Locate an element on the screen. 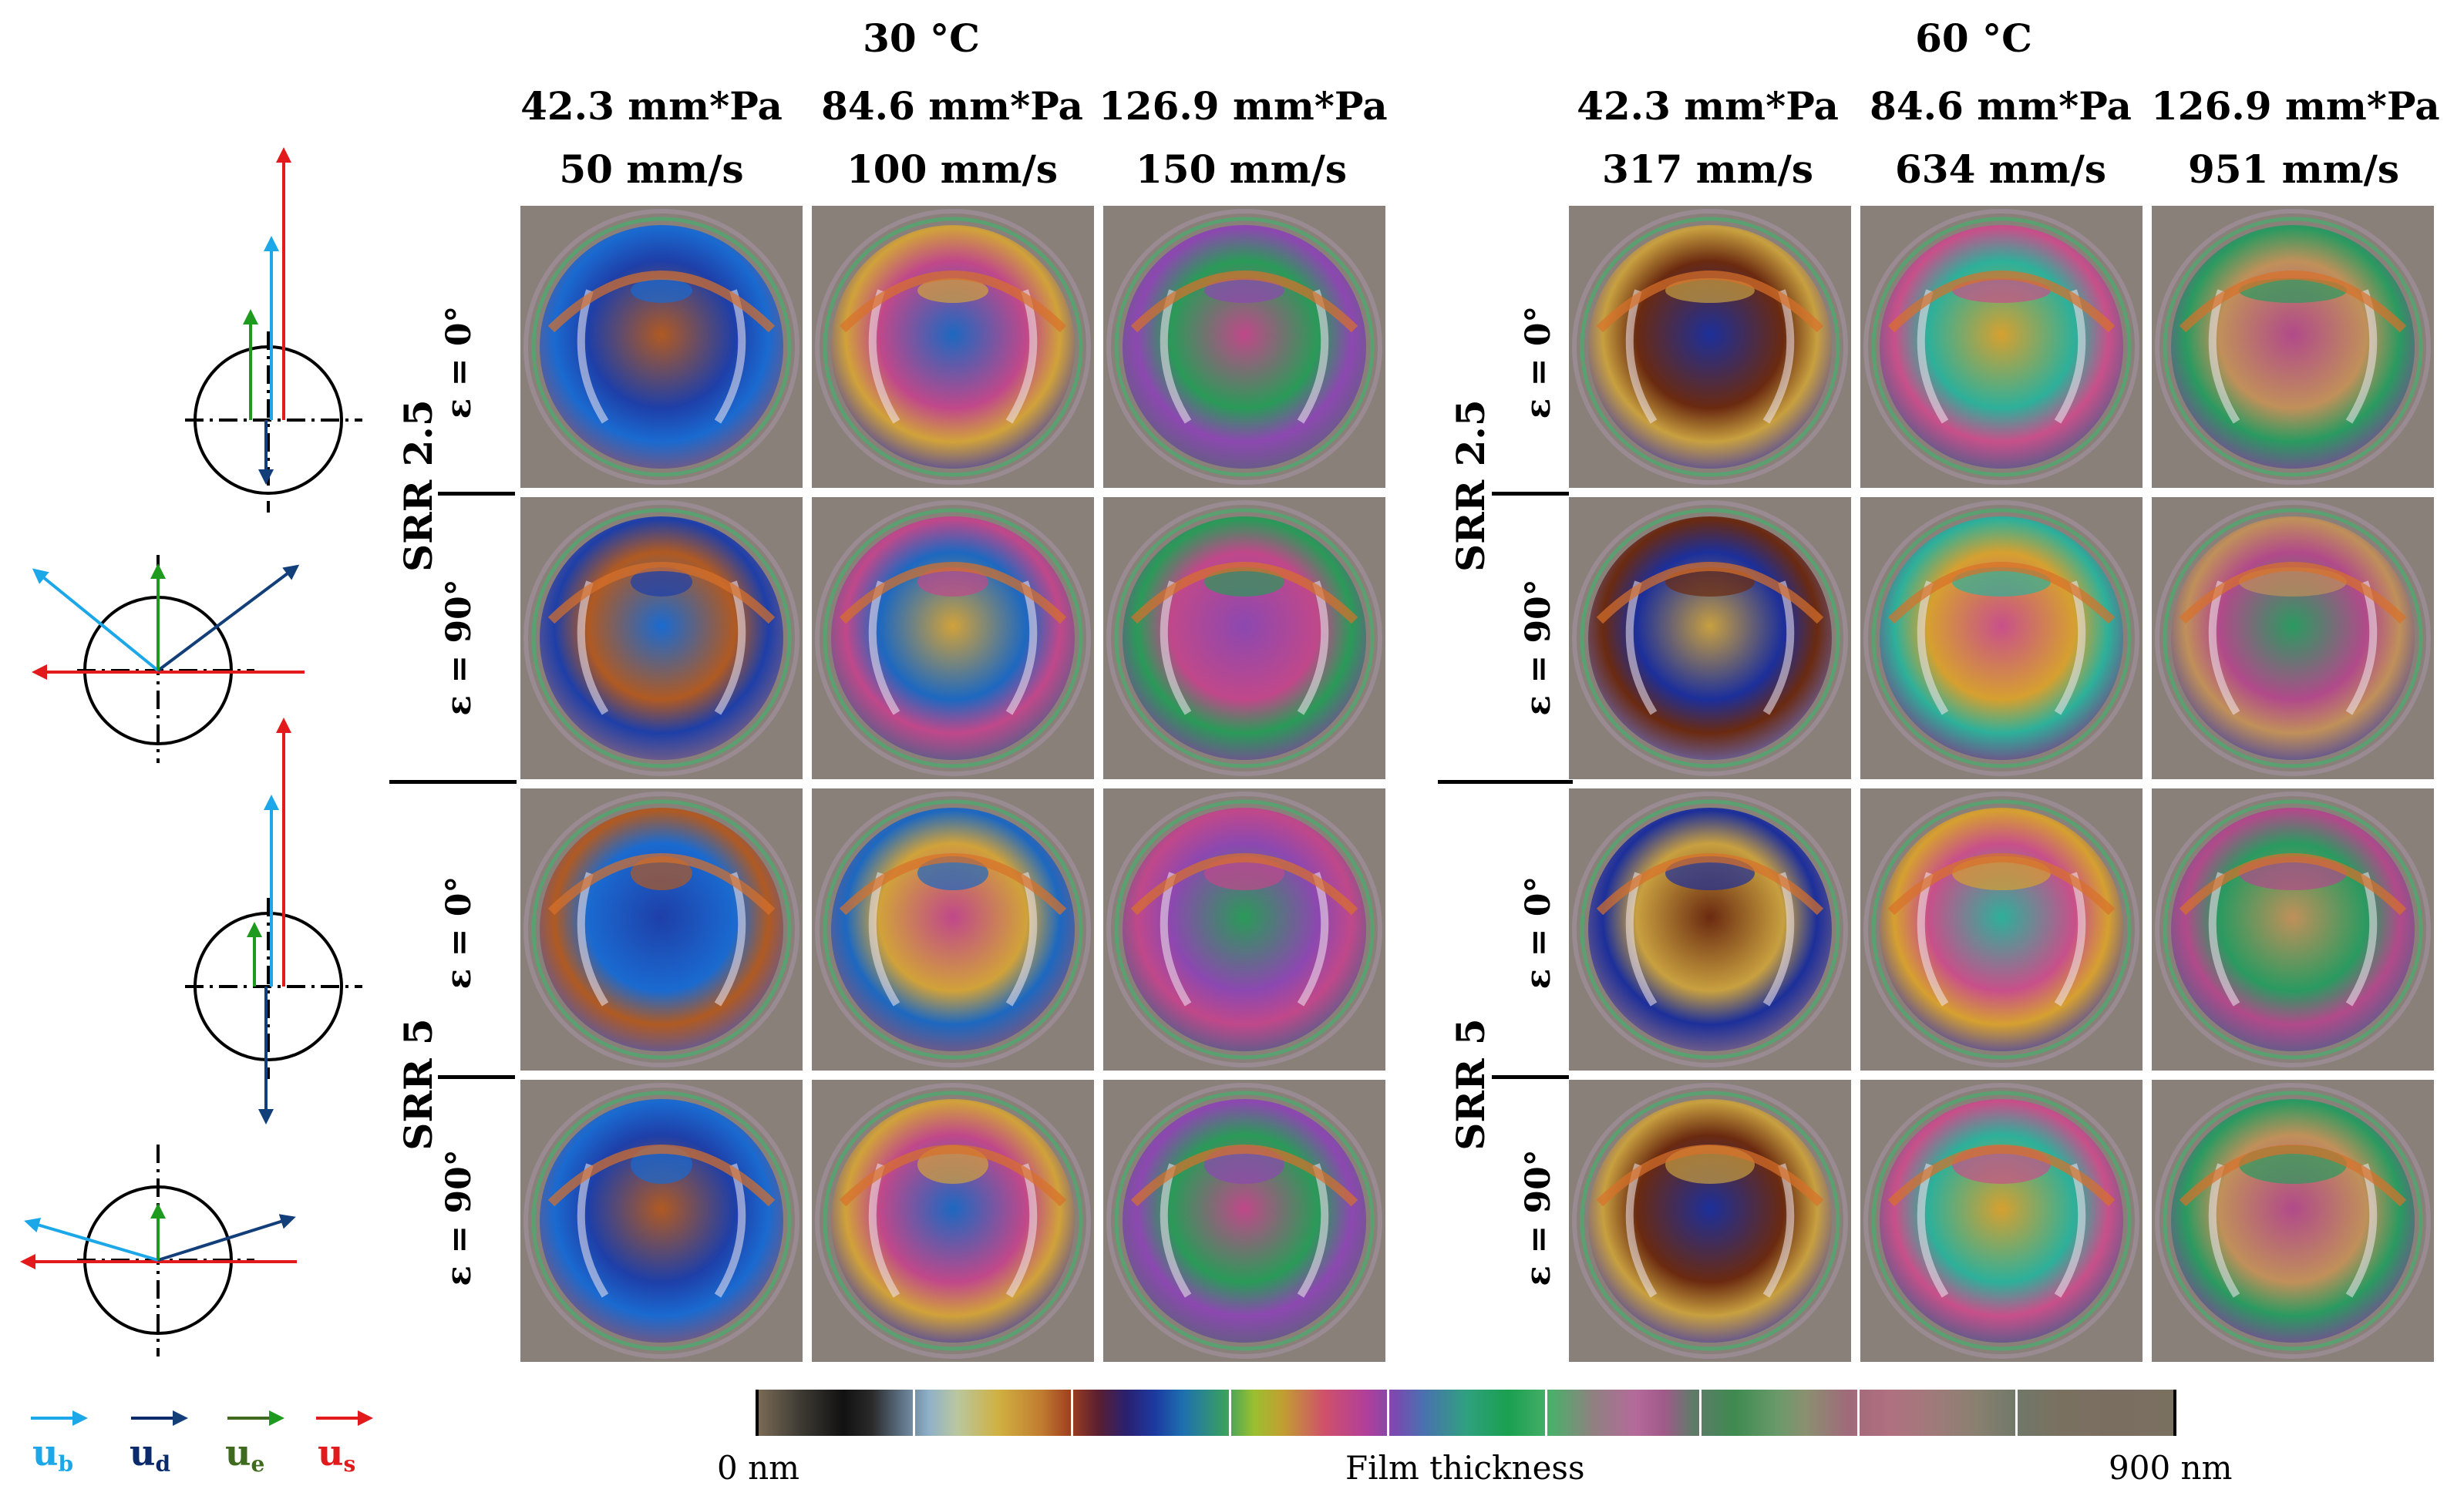 Image resolution: width=2464 pixels, height=1506 pixels. ud-label: ud is located at coordinates (150, 1454).